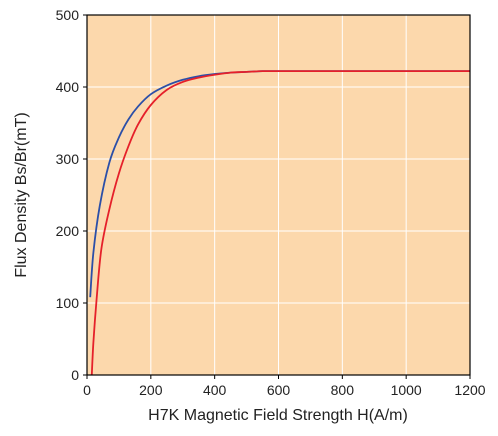  What do you see at coordinates (68, 303) in the screenshot?
I see `y-tick-label: 100` at bounding box center [68, 303].